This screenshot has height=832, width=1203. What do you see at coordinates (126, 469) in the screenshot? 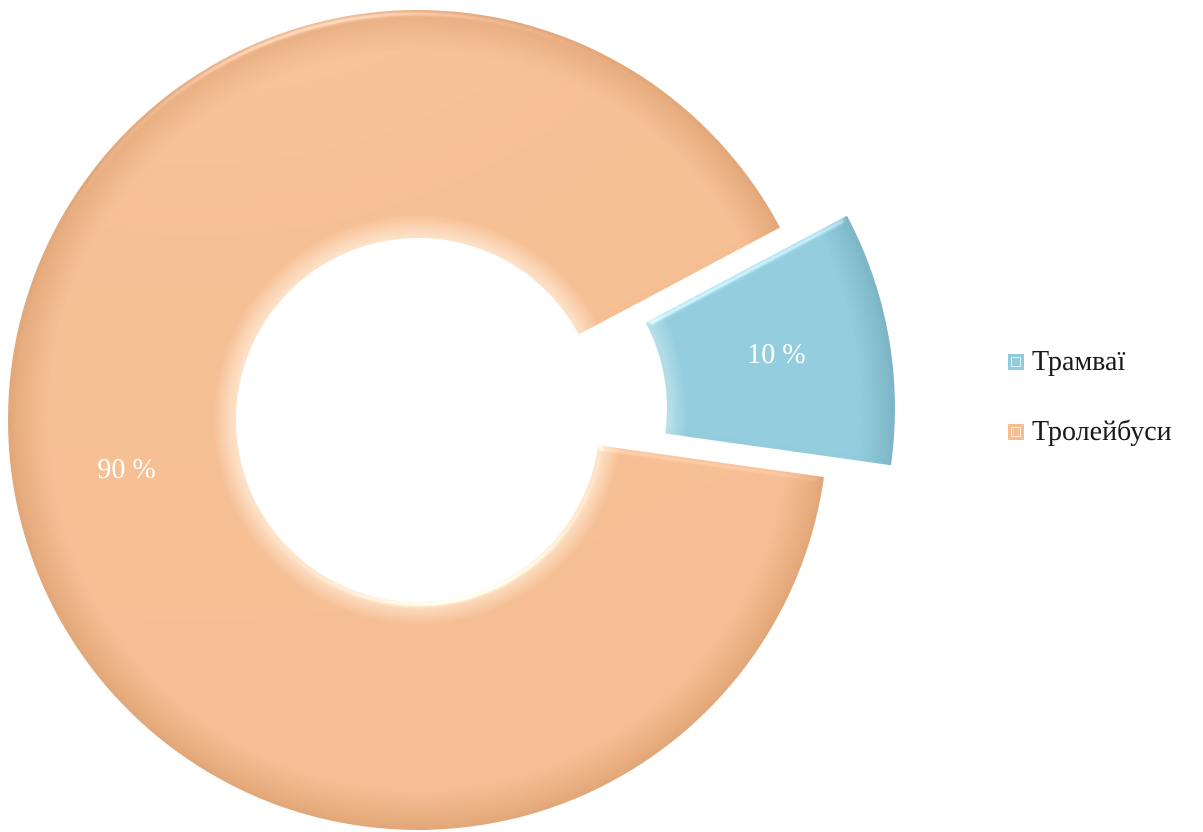
I see `data-label-trolleybus: 90 %` at bounding box center [126, 469].